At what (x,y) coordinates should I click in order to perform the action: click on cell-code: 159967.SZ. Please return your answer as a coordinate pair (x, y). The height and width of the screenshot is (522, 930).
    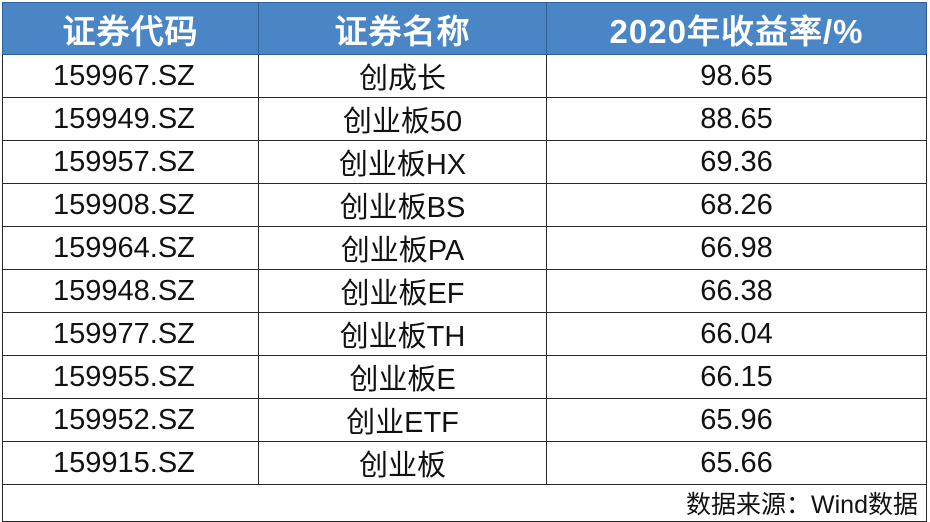
    Looking at the image, I should click on (130, 76).